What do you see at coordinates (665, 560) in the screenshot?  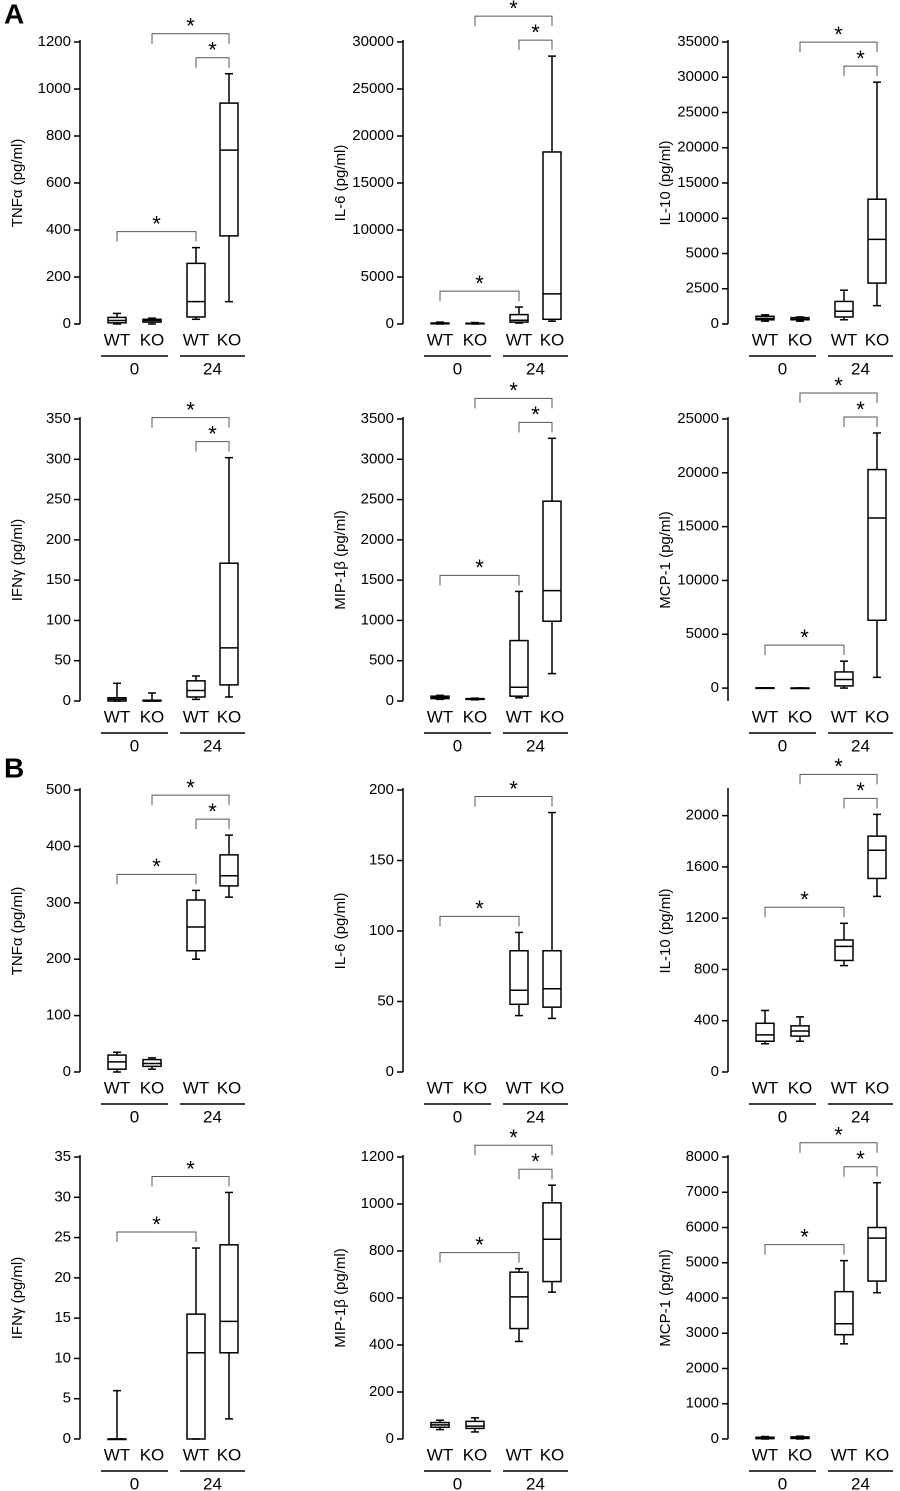 I see `y-axis-label: MCP-1 (pg/ml)` at bounding box center [665, 560].